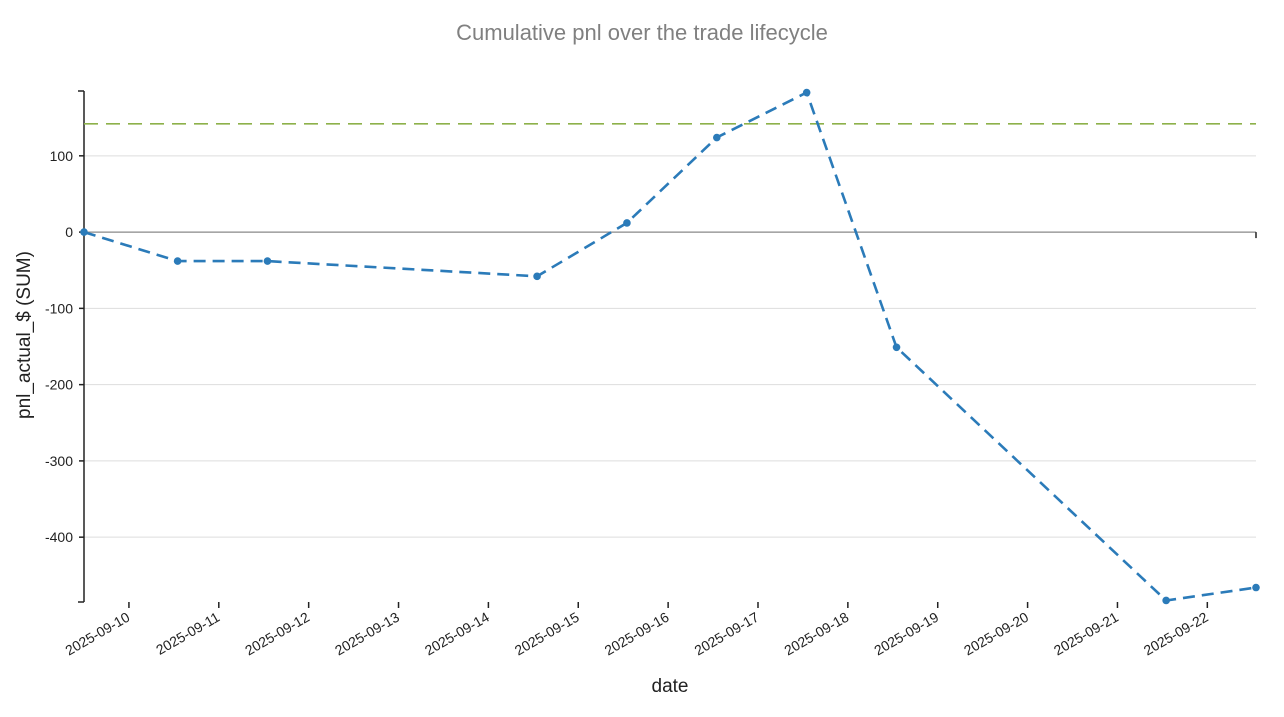  I want to click on x-tick-label: 2025-09-10, so click(97, 634).